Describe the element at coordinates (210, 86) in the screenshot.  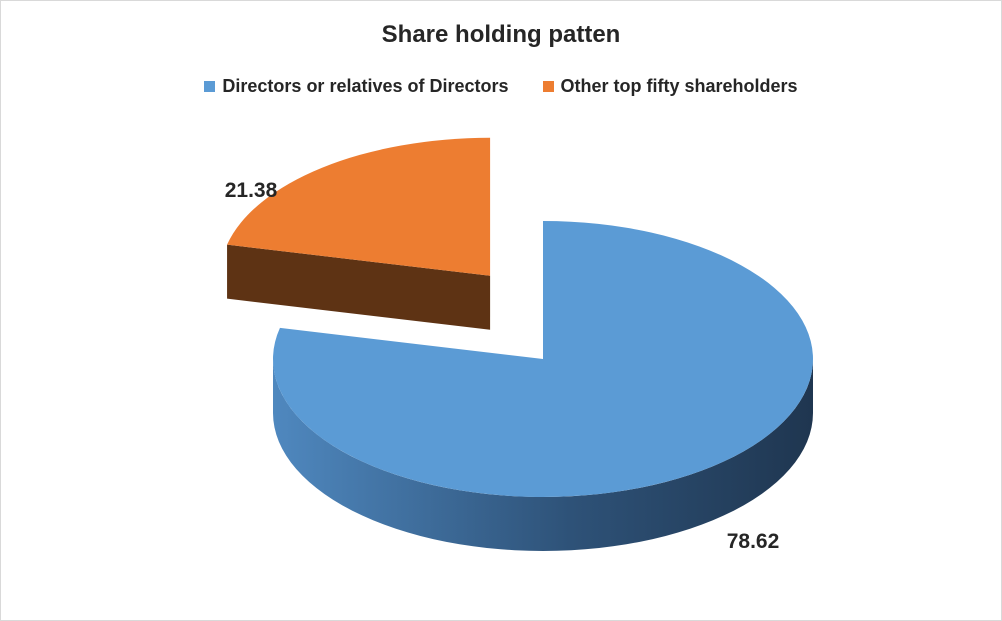
I see `legend-swatch-directors` at that location.